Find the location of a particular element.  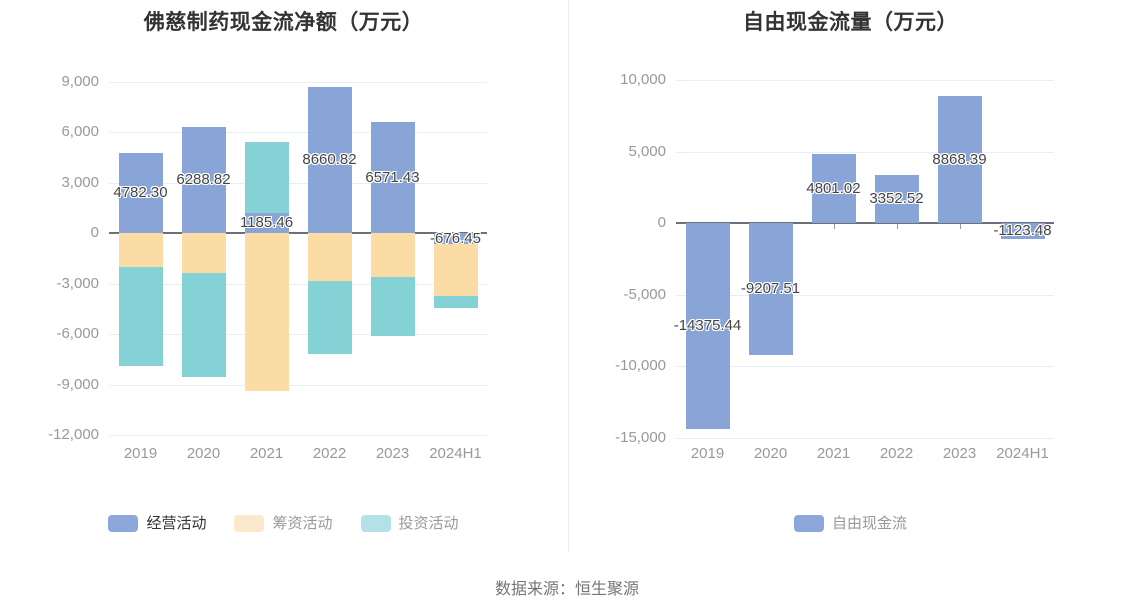

y-axis-label: -3,000 is located at coordinates (77, 283).